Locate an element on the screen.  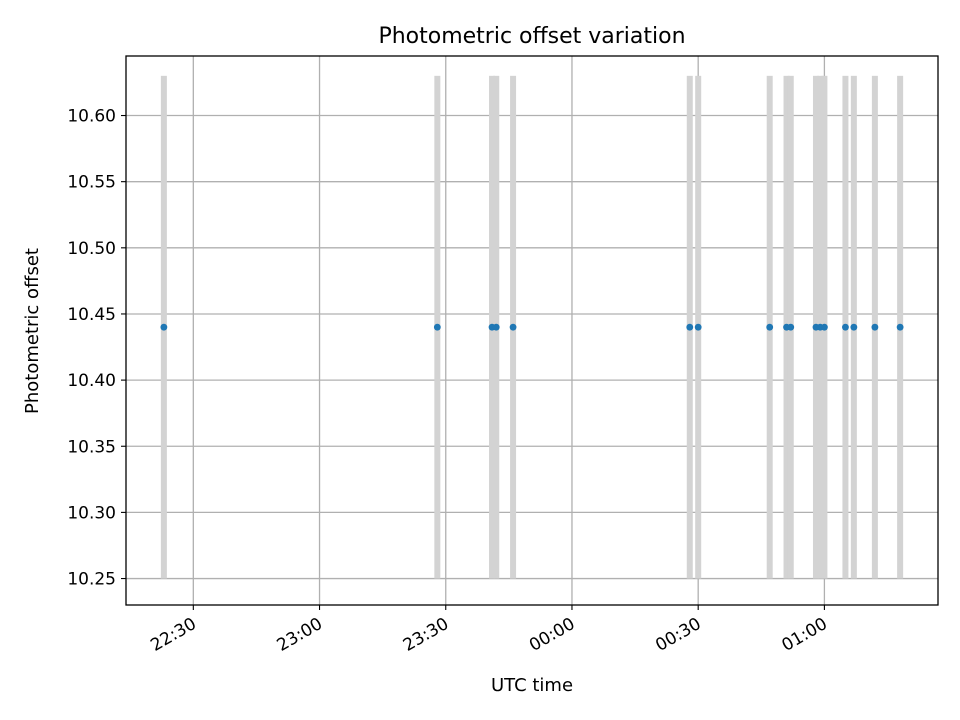
y-tick-label: 10.50 is located at coordinates (91, 249).